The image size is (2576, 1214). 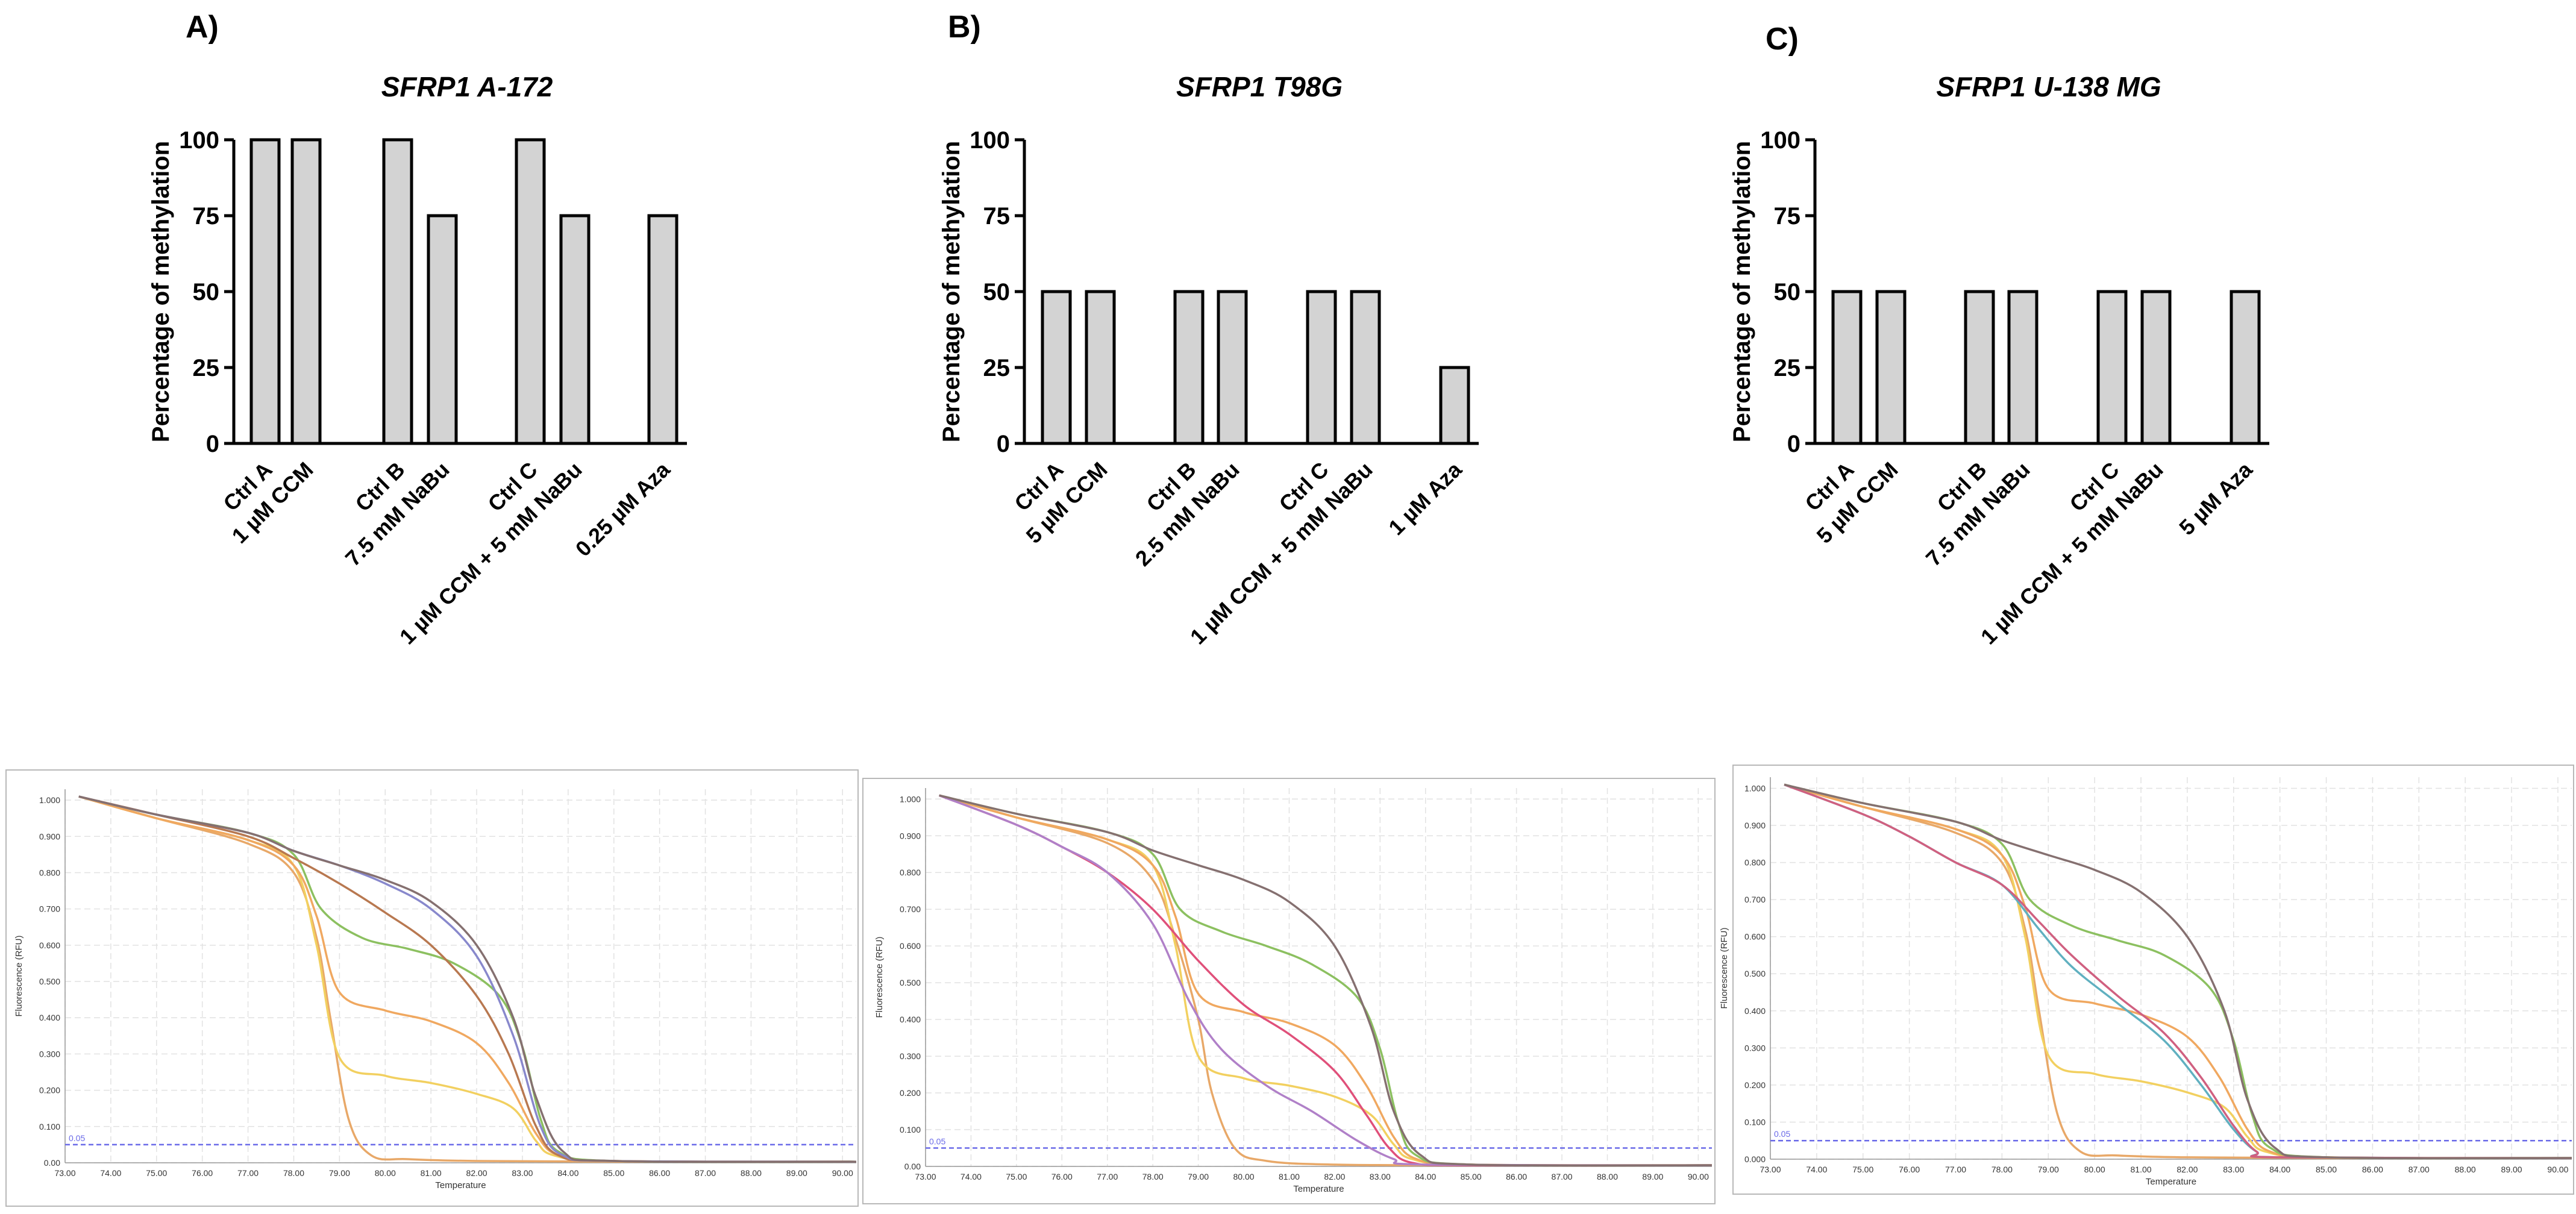 I want to click on y-axis-label: Percentage of methylation, so click(x=161, y=291).